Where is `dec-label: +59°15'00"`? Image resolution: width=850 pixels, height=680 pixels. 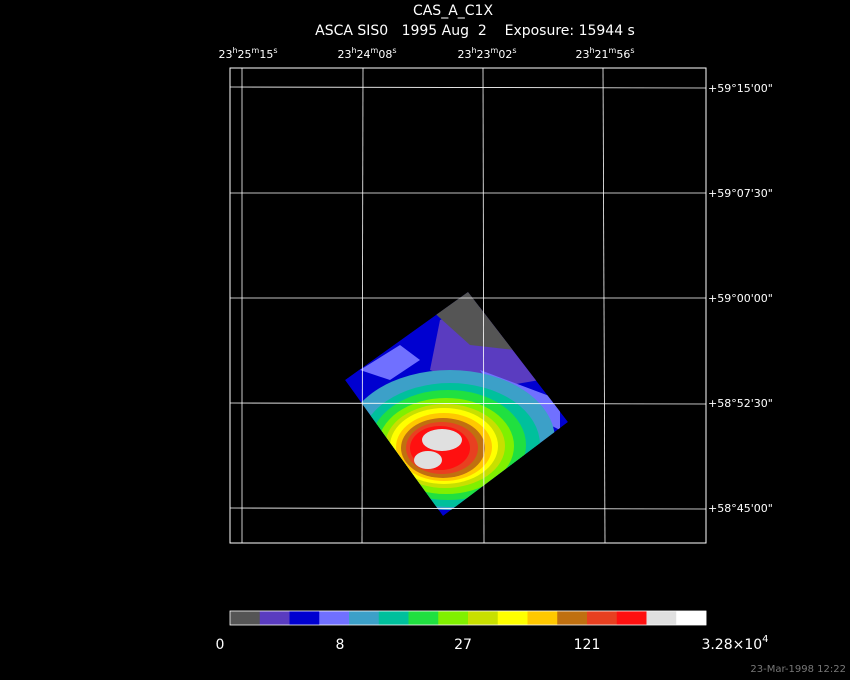
dec-label: +59°15'00" is located at coordinates (740, 88).